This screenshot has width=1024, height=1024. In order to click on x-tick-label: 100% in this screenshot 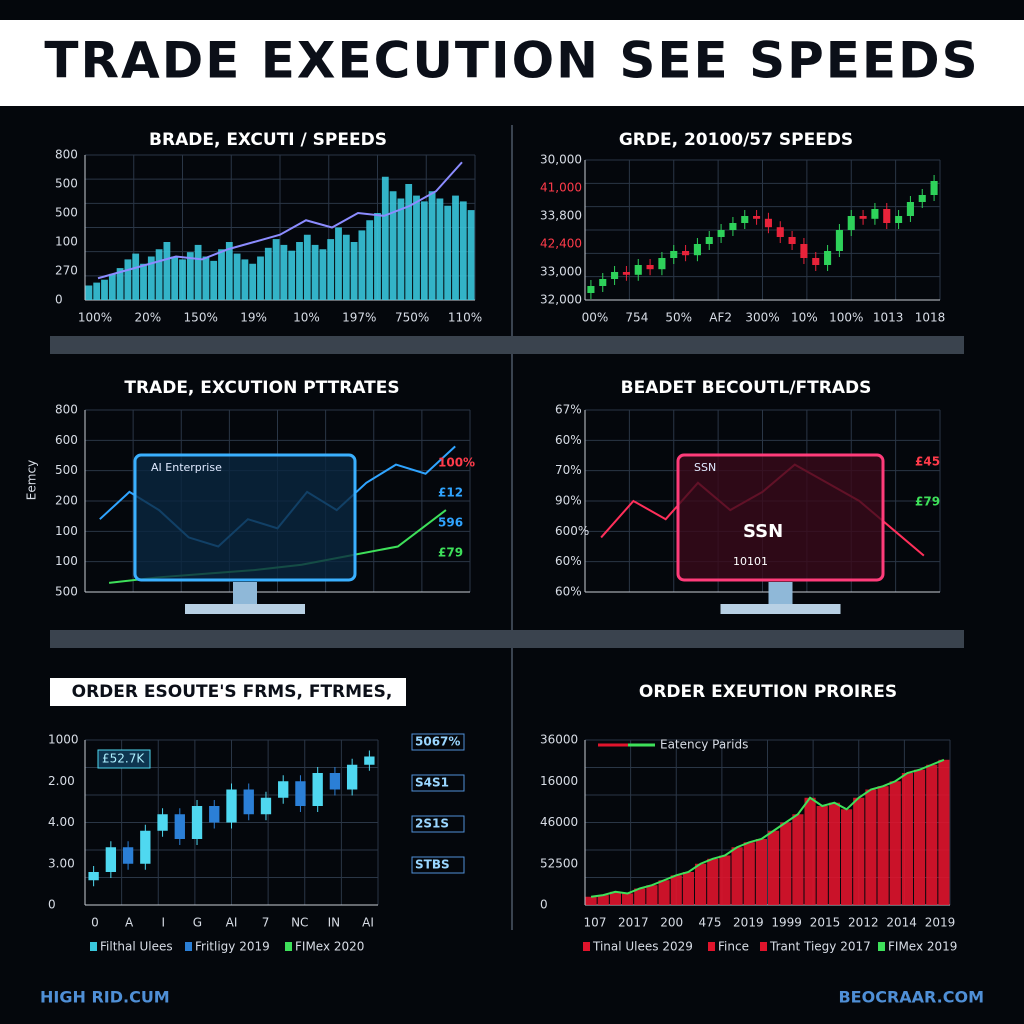, I will do `click(95, 318)`.